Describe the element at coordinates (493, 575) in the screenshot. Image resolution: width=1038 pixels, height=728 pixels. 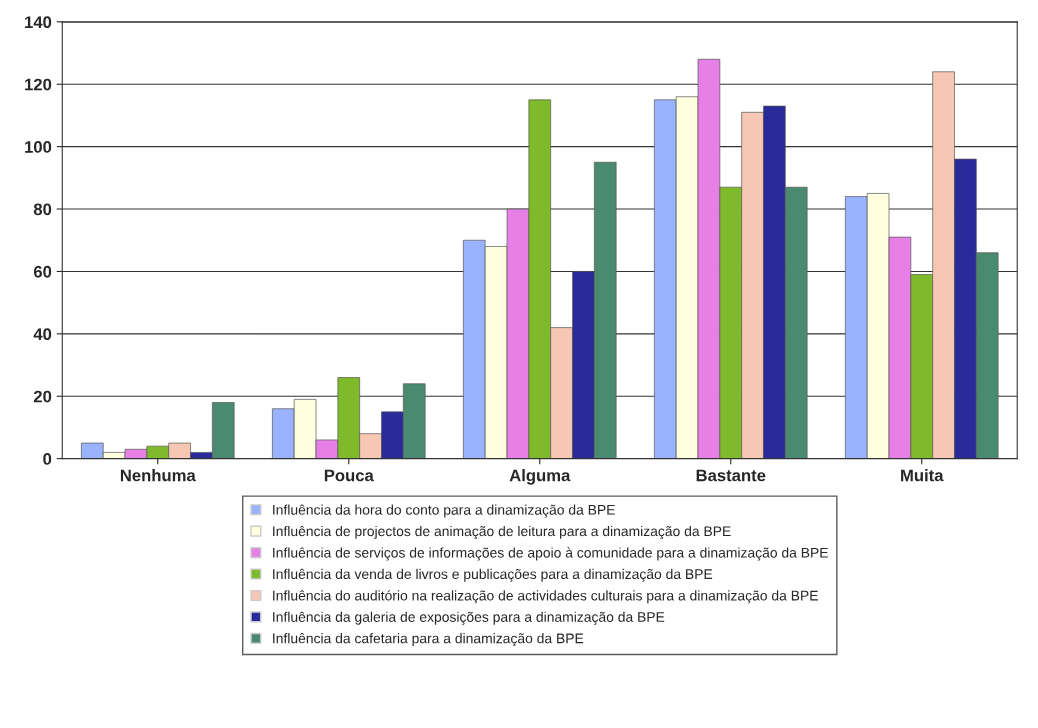
I see `legend-label: Influência da venda de livros e publicações para a dinamização da BPE` at that location.